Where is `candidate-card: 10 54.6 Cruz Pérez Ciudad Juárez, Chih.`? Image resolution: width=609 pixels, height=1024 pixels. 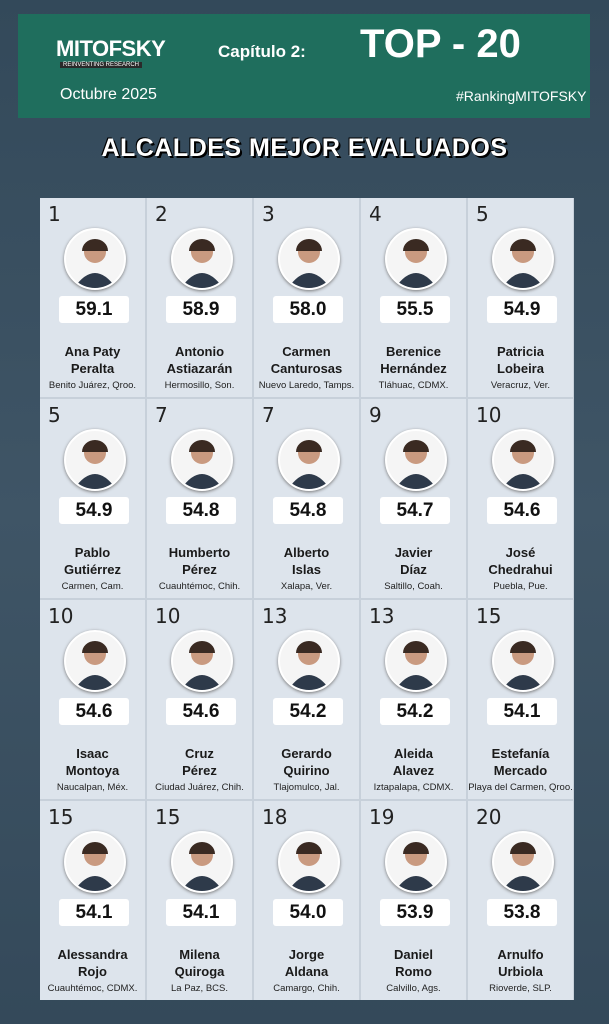
candidate-card: 10 54.6 Cruz Pérez Ciudad Juárez, Chih. is located at coordinates (199, 699).